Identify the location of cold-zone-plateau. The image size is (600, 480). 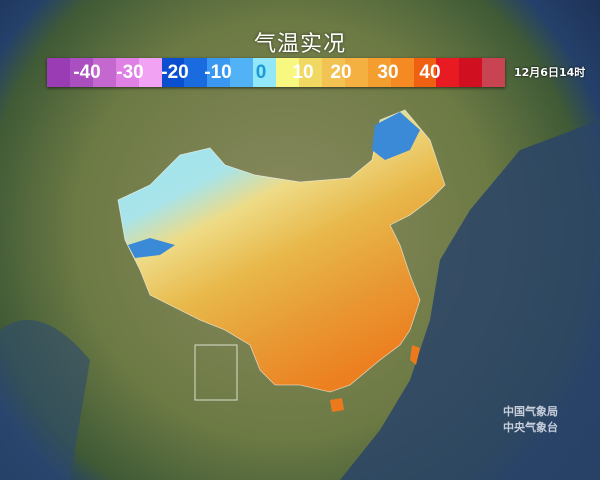
(151, 248).